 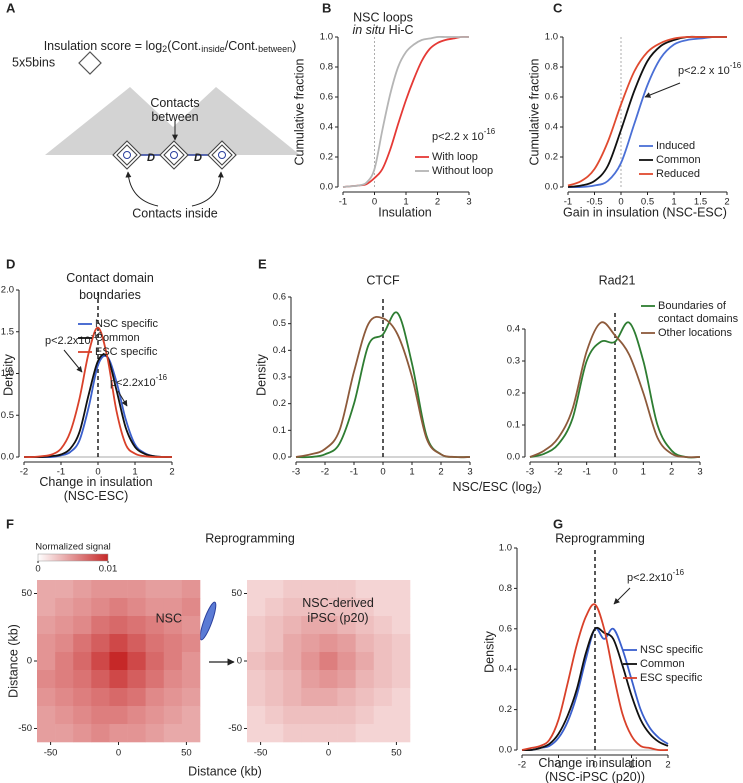 What do you see at coordinates (241, 46) in the screenshot?
I see `formula-part: /Cont.` at bounding box center [241, 46].